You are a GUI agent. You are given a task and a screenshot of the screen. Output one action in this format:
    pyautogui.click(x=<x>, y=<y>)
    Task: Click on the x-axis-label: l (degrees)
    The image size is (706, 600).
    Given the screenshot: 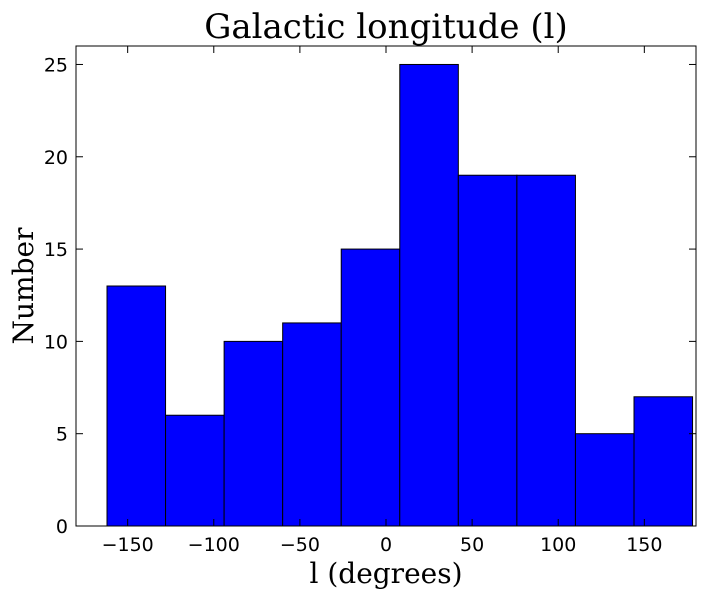 What is the action you would take?
    pyautogui.click(x=385, y=573)
    